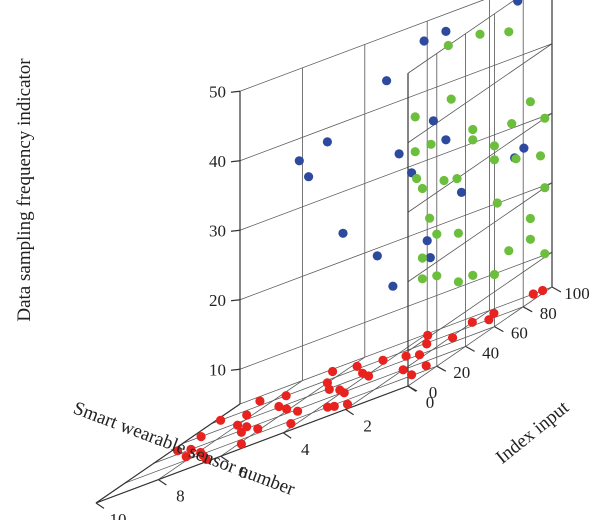  Describe the element at coordinates (217, 369) in the screenshot. I see `z-tick-label: 10` at that location.